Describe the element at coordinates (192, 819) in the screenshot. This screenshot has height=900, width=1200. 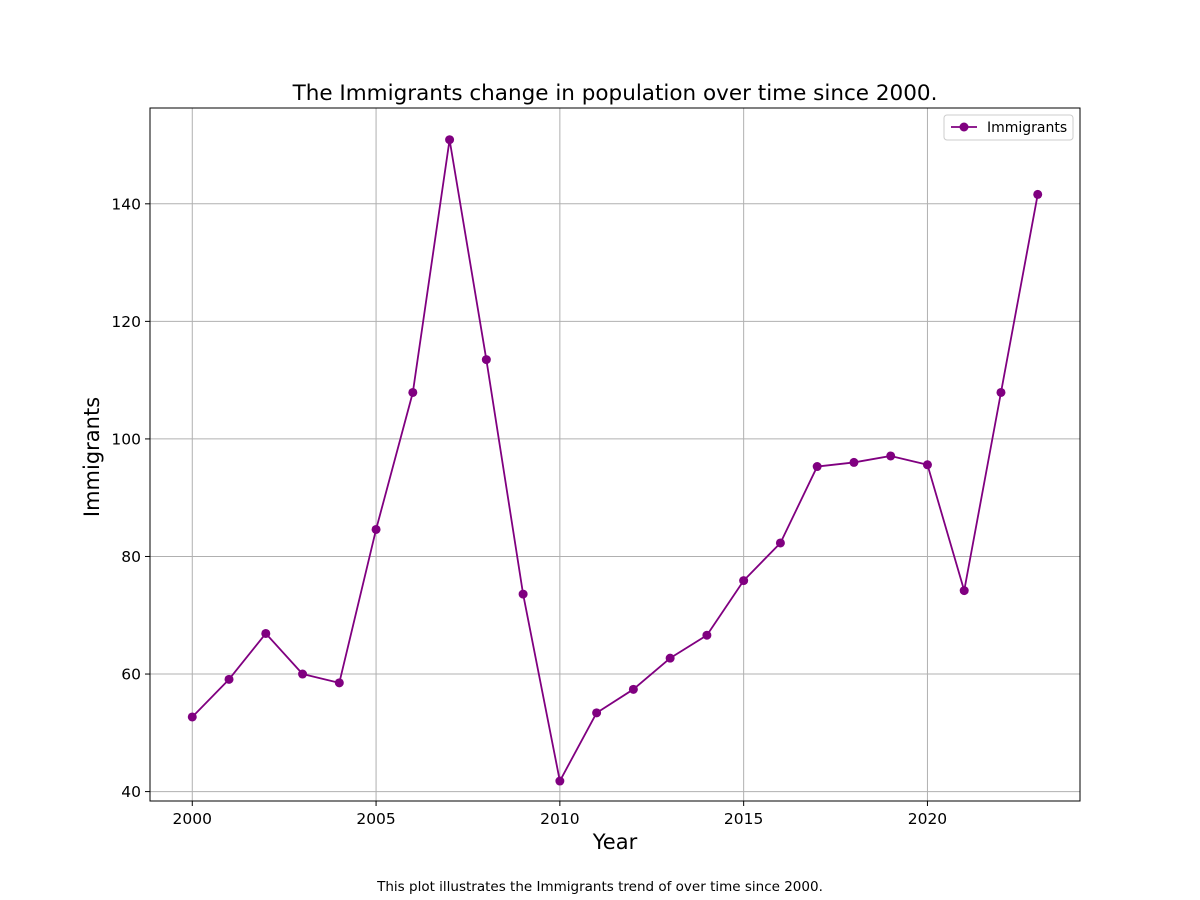
I see `x-tick-label: 2000` at that location.